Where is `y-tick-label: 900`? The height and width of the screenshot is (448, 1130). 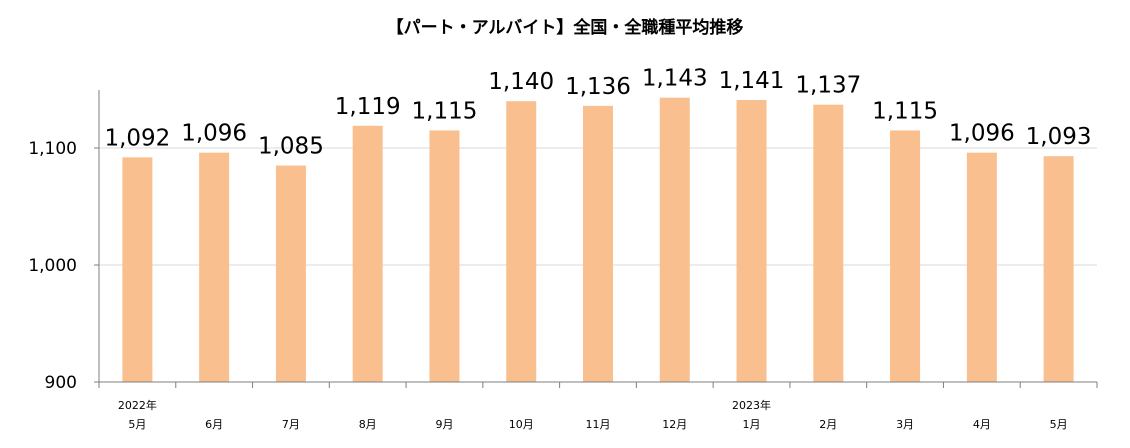 y-tick-label: 900 is located at coordinates (61, 383).